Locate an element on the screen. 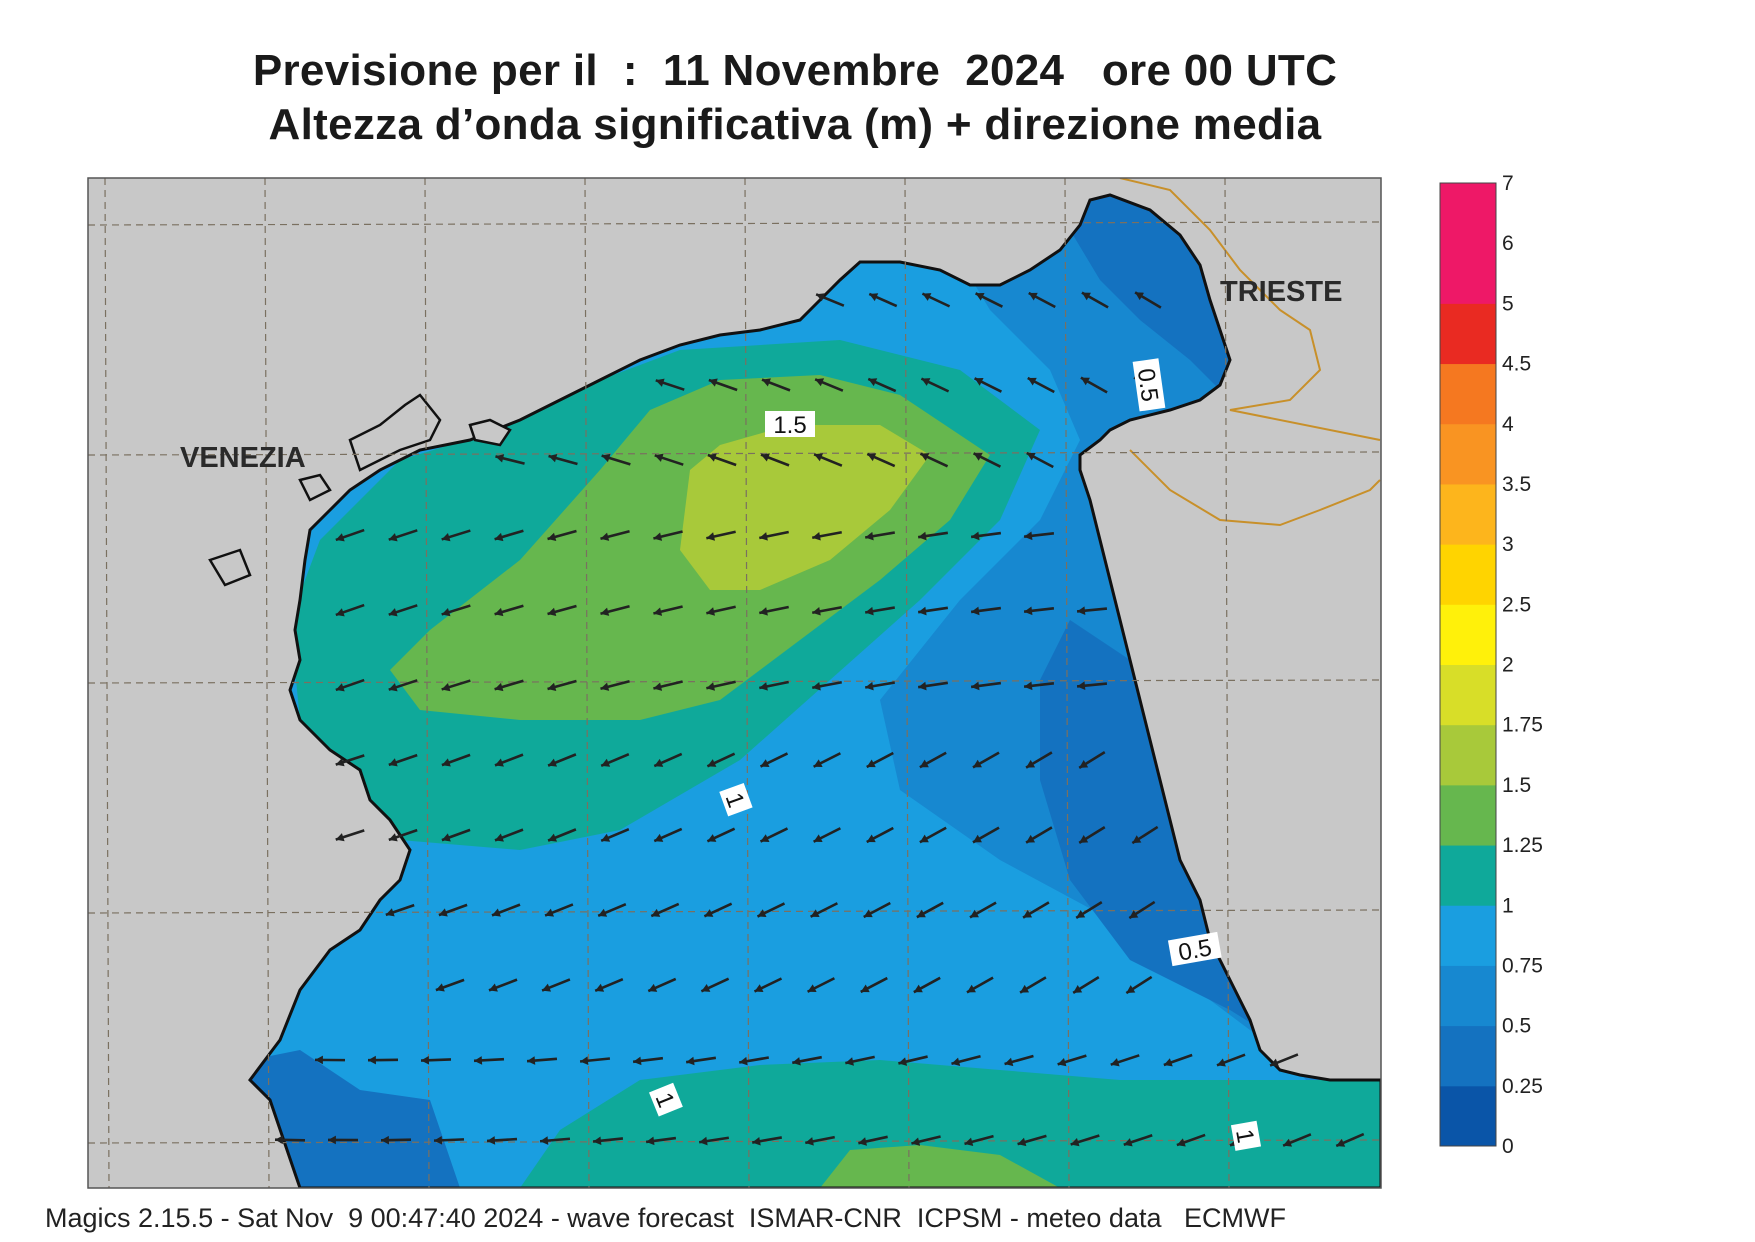 The image size is (1755, 1242). colorbar-label: 0.75 is located at coordinates (1522, 965).